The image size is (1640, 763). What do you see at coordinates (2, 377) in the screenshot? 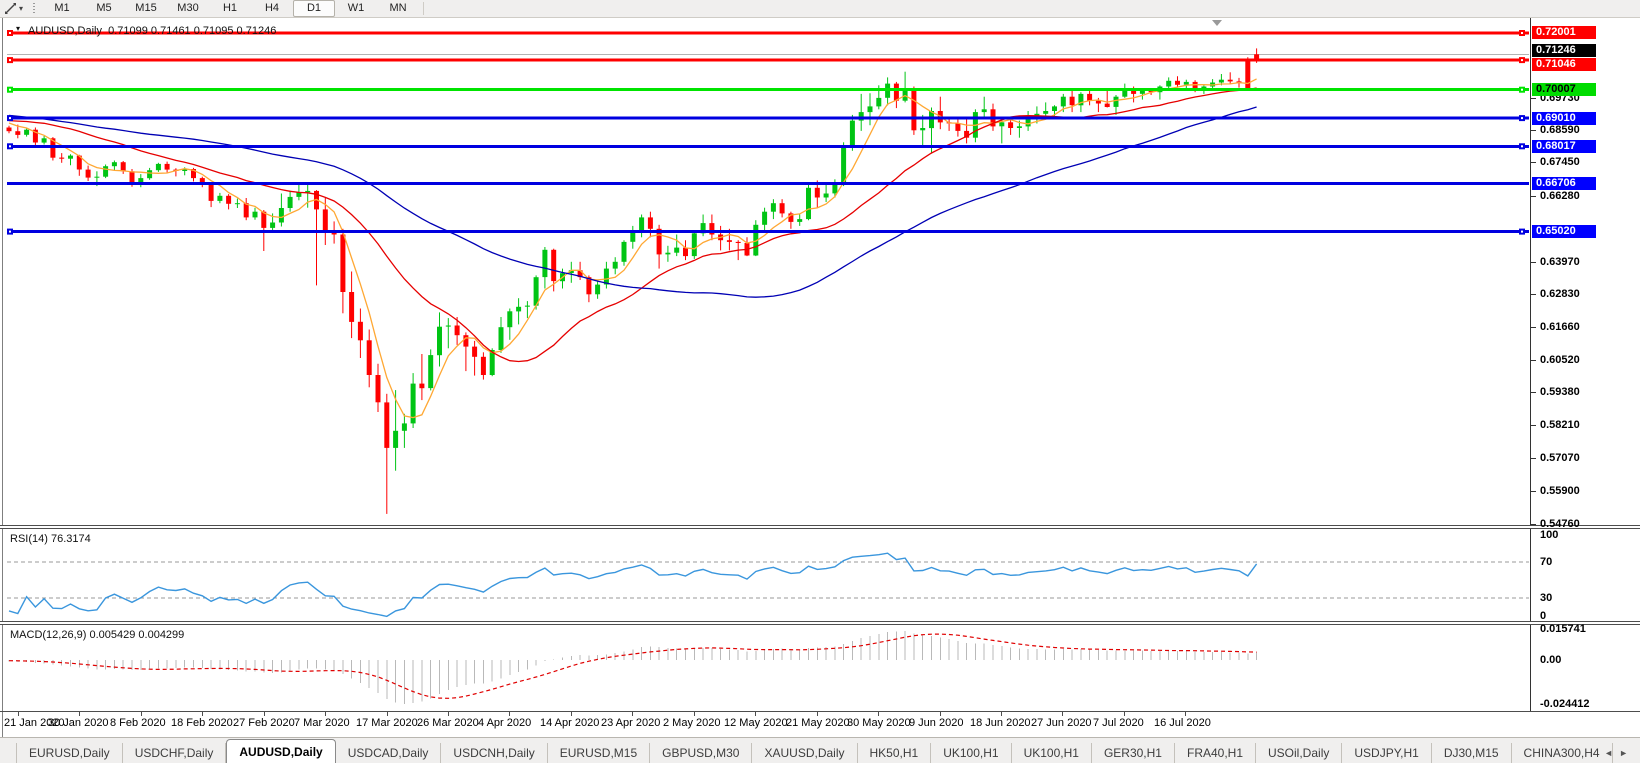
I see `chart-left-border` at bounding box center [2, 377].